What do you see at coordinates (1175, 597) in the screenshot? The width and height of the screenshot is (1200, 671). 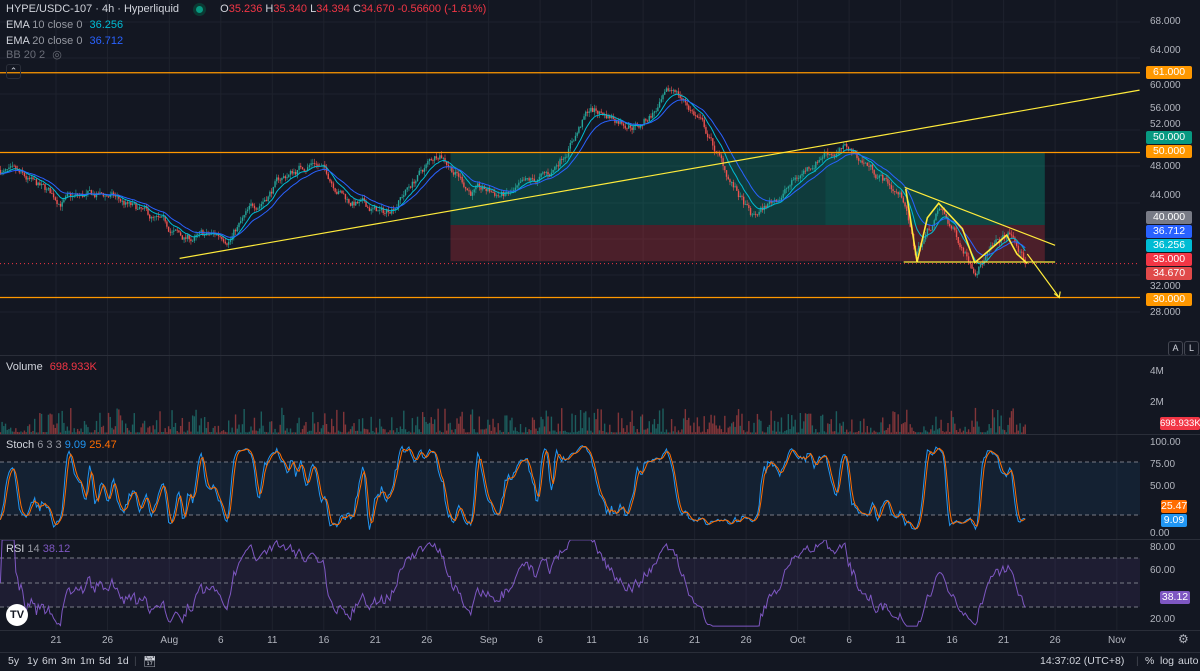 I see `rsi-tag: 38.12` at bounding box center [1175, 597].